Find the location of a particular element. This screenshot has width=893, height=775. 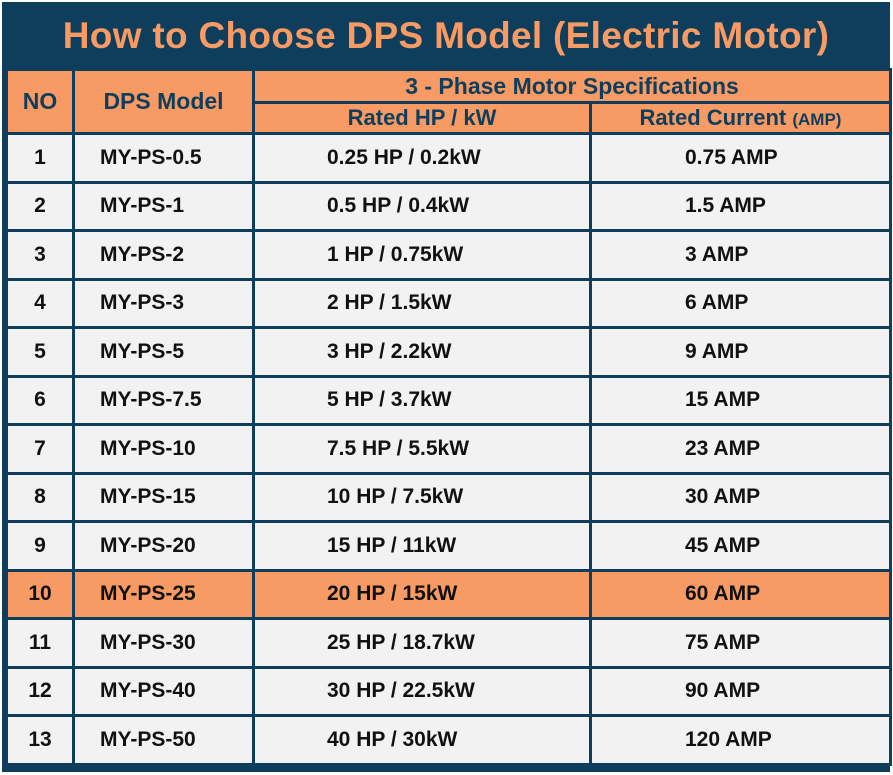

cell-hp: 2 HP / 1.5kW is located at coordinates (422, 303).